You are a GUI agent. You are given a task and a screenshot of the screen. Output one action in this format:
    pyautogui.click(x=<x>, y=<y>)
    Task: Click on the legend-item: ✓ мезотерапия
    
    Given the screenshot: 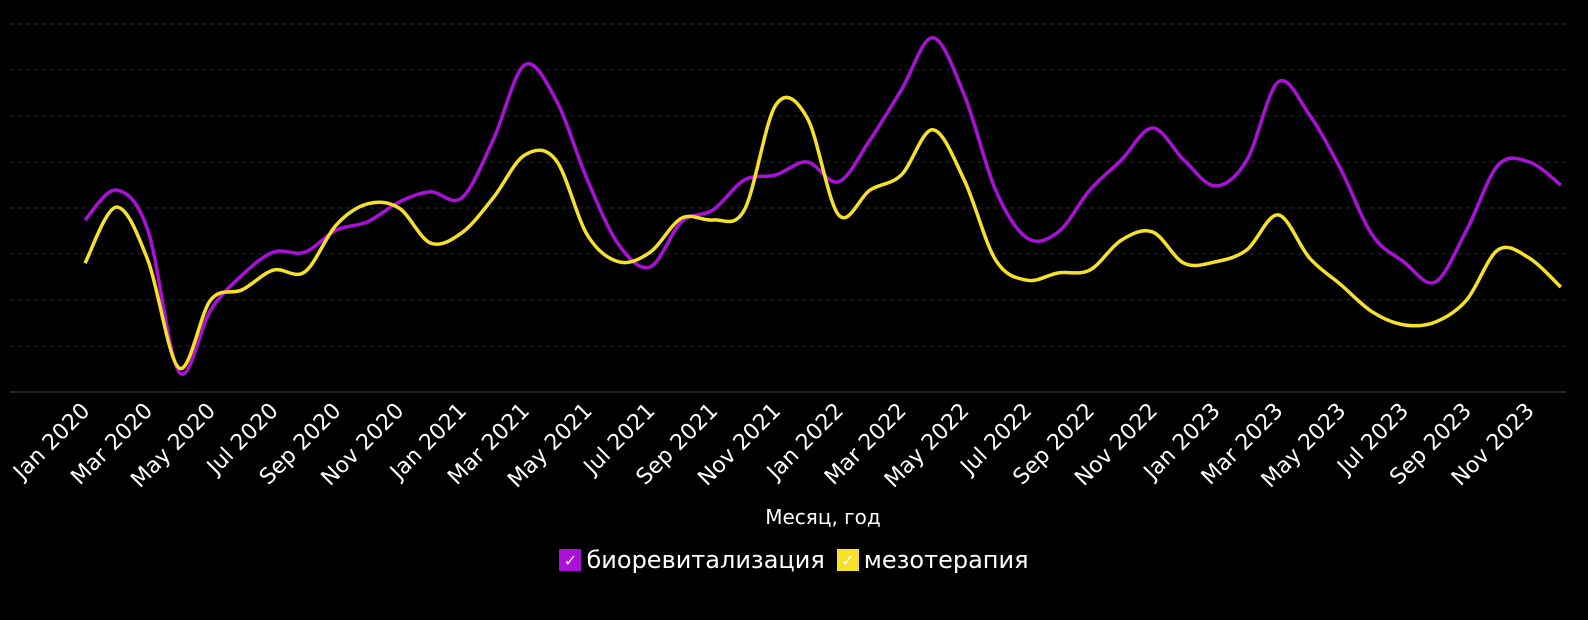 What is the action you would take?
    pyautogui.click(x=932, y=560)
    